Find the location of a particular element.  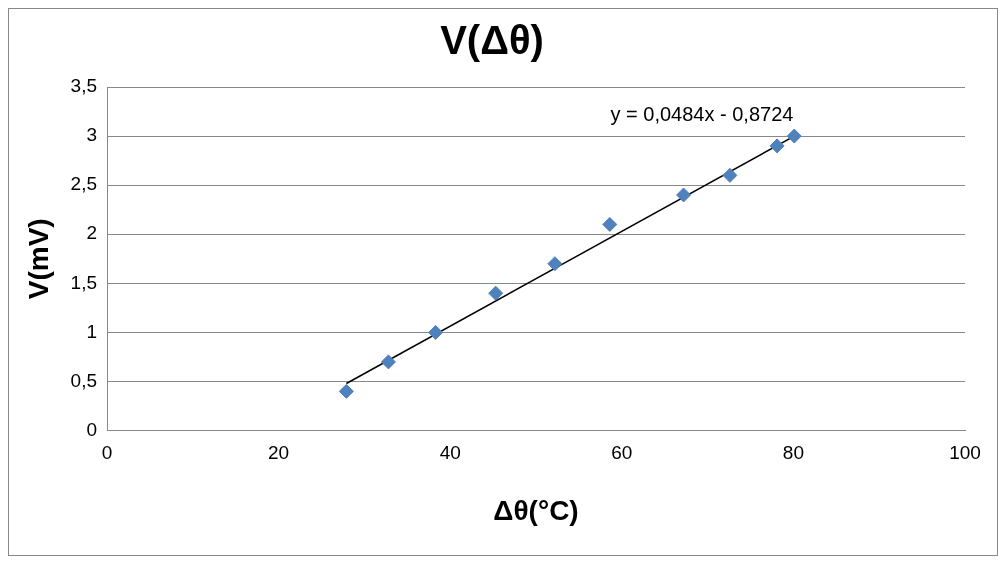

y-axis-title: V(mV) is located at coordinates (38, 259).